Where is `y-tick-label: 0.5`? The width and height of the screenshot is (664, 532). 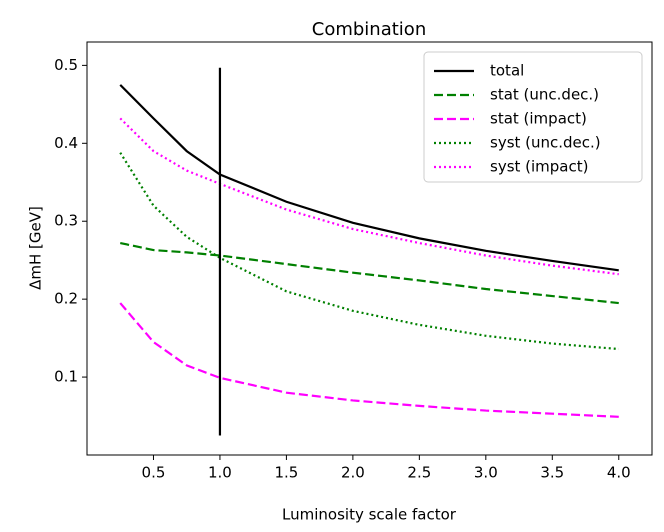 y-tick-label: 0.5 is located at coordinates (66, 65).